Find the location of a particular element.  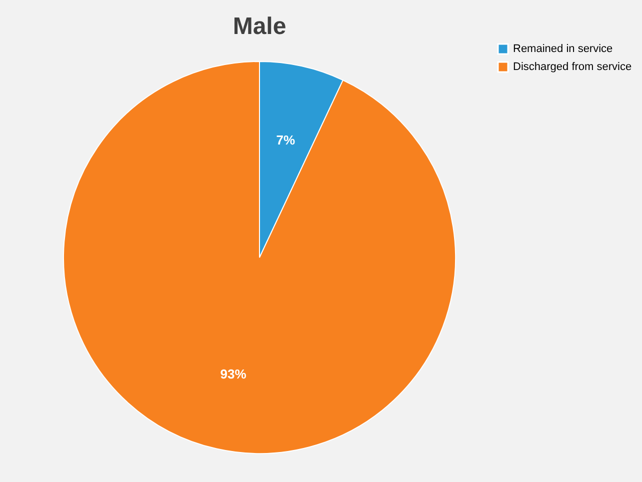

chart-title: Male is located at coordinates (259, 26).